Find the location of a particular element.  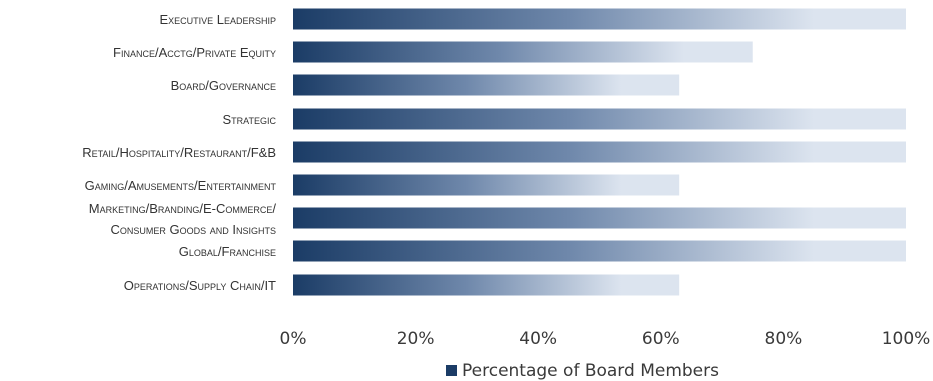

category-label: Global/Franchise is located at coordinates (227, 251).